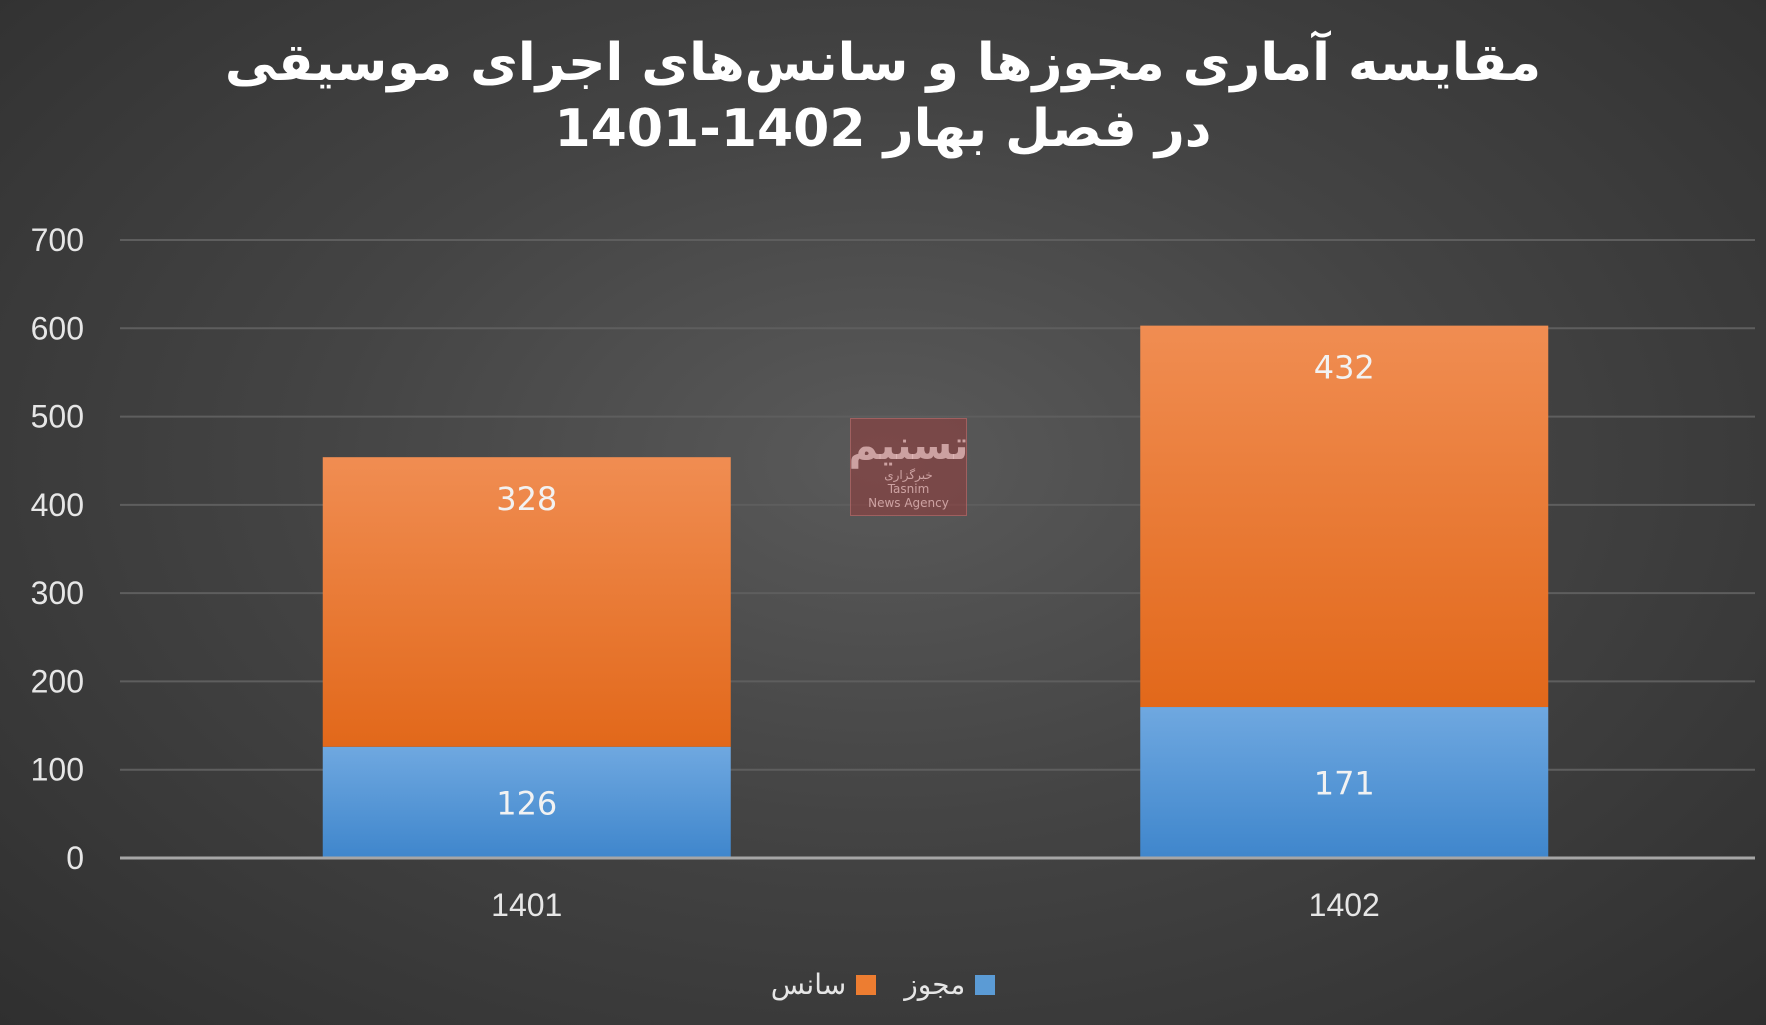 This screenshot has height=1025, width=1766. I want to click on y-tick-label-100: 100, so click(57, 770).